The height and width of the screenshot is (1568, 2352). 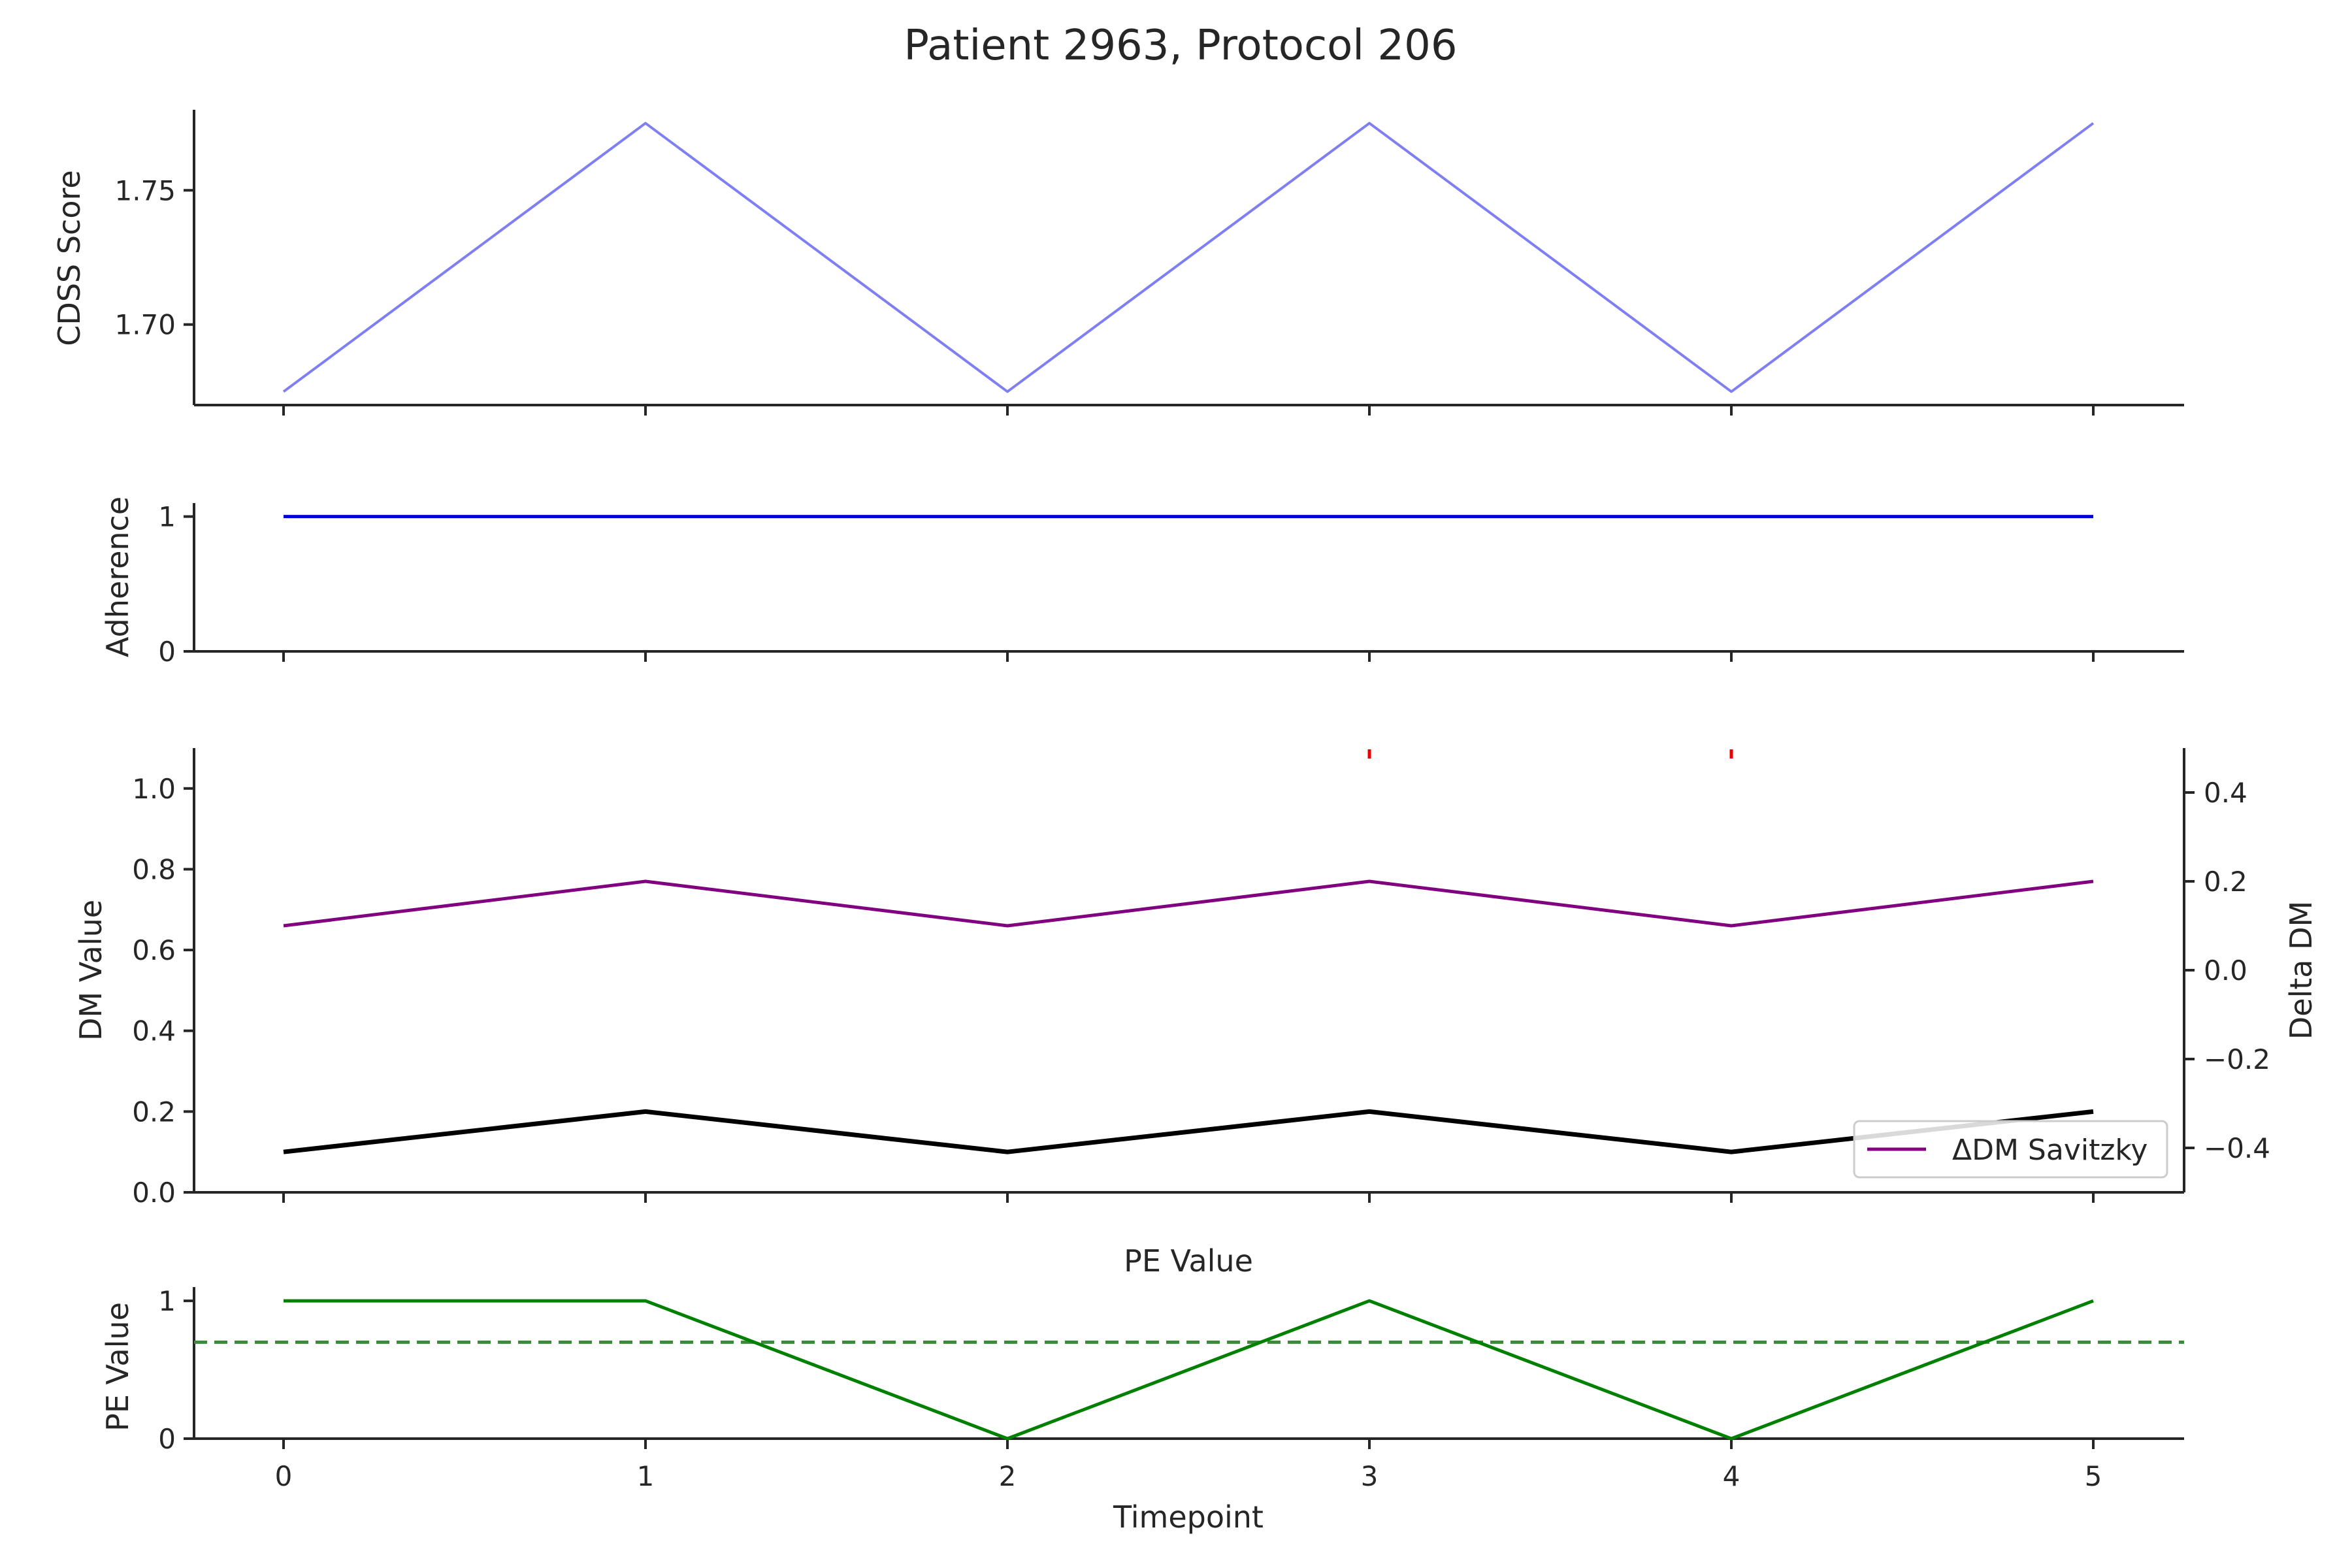 I want to click on x-axis-label: Timepoint, so click(x=1188, y=1517).